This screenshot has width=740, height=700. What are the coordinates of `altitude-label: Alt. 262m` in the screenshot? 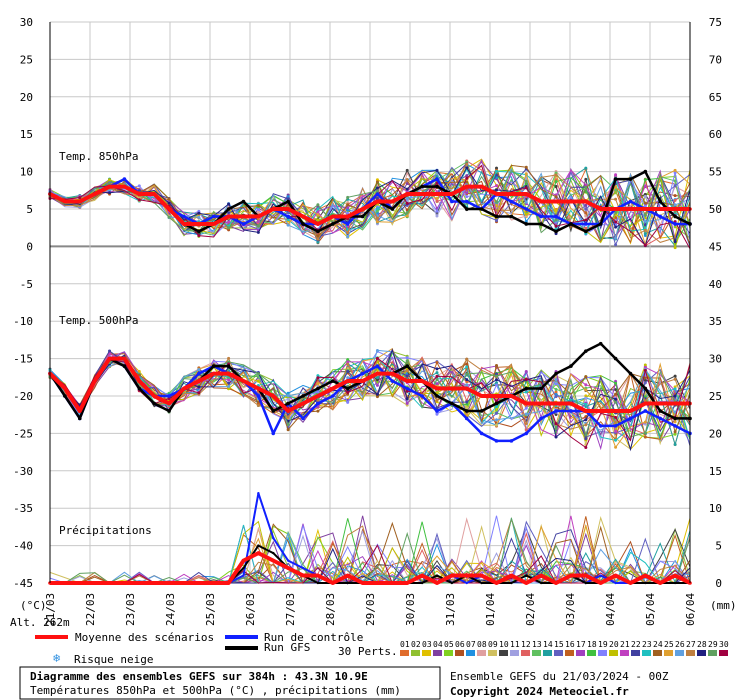 It's located at (40, 622).